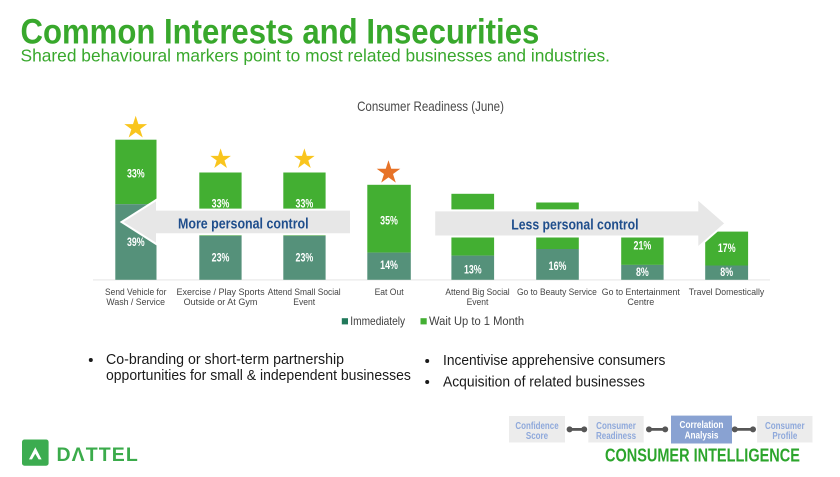  Describe the element at coordinates (784, 435) in the screenshot. I see `svg-text: Profile` at that location.